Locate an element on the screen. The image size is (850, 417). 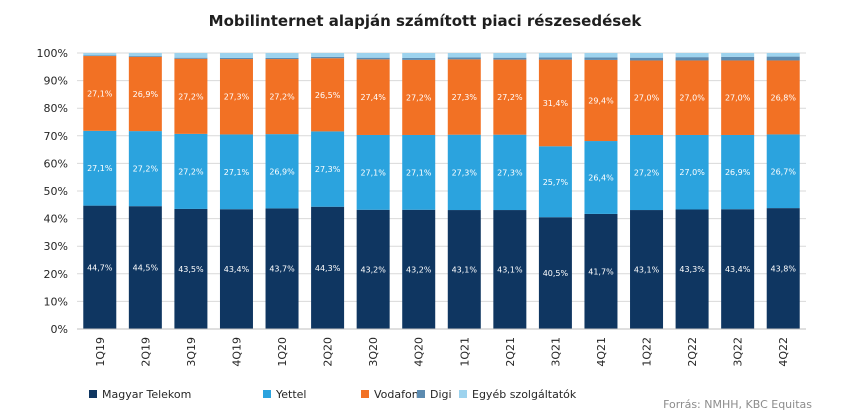
x-tick-label: 1Q19 is located at coordinates (100, 352).